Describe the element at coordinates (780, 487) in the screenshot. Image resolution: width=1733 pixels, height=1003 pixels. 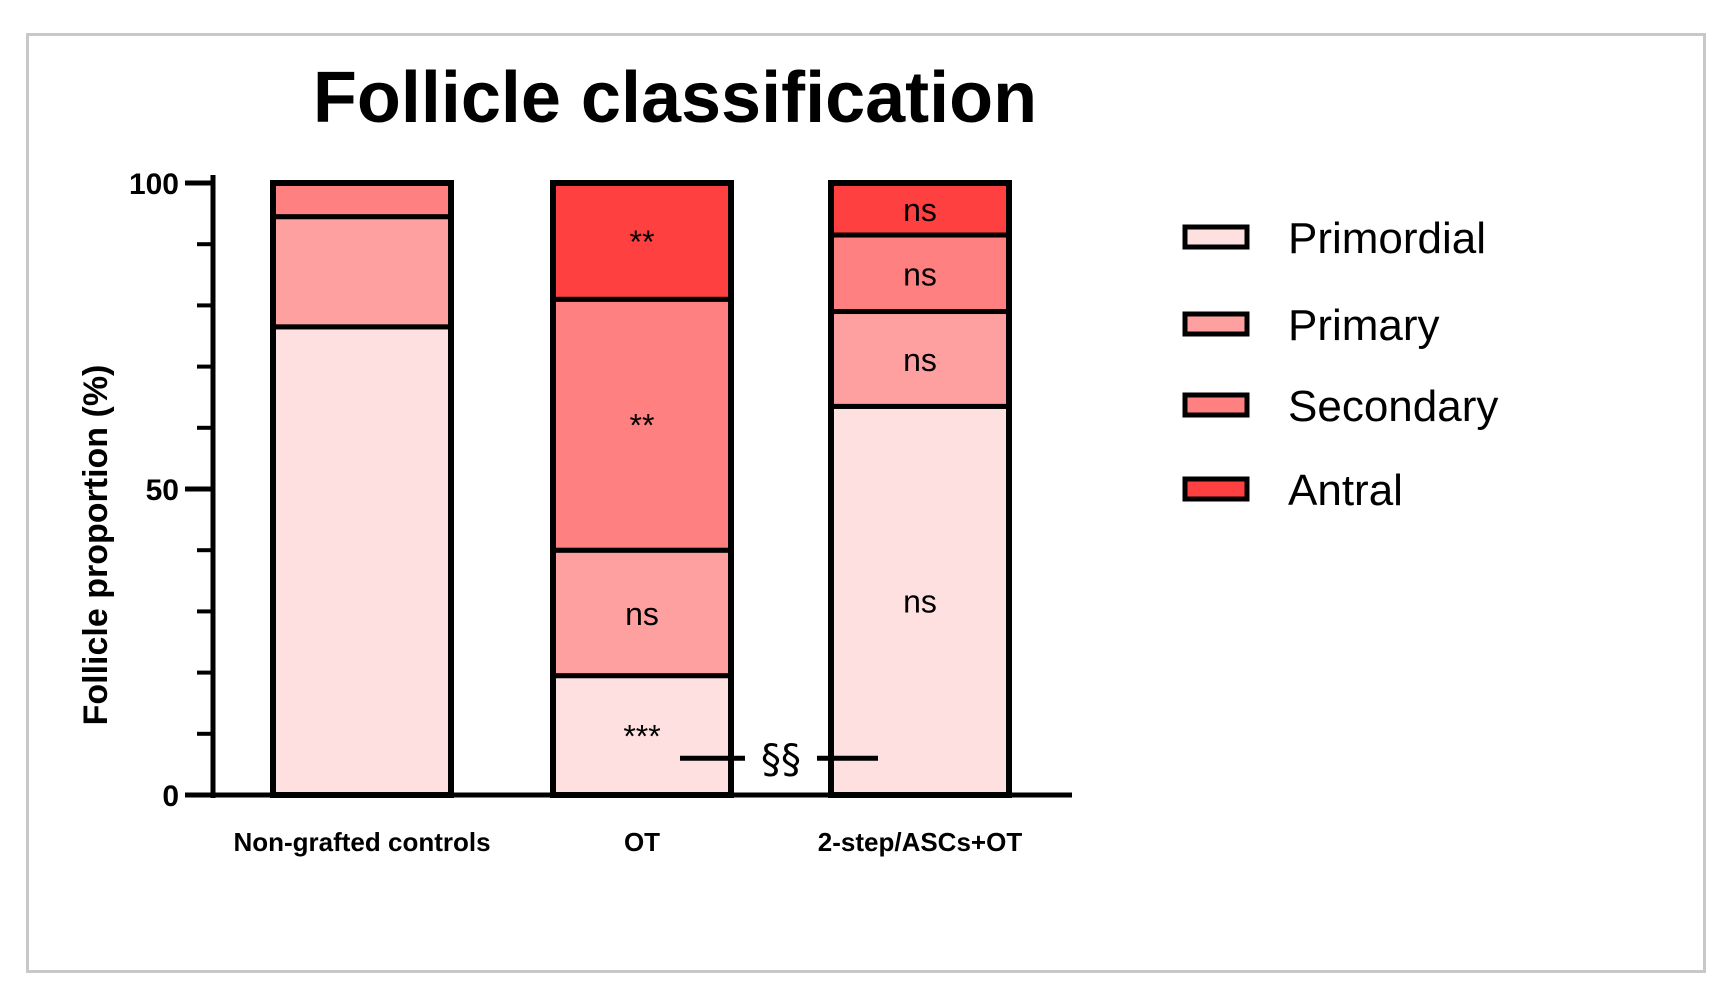
I see `annotations-layer: *** ns ** ** ns ns ns ns §§` at that location.